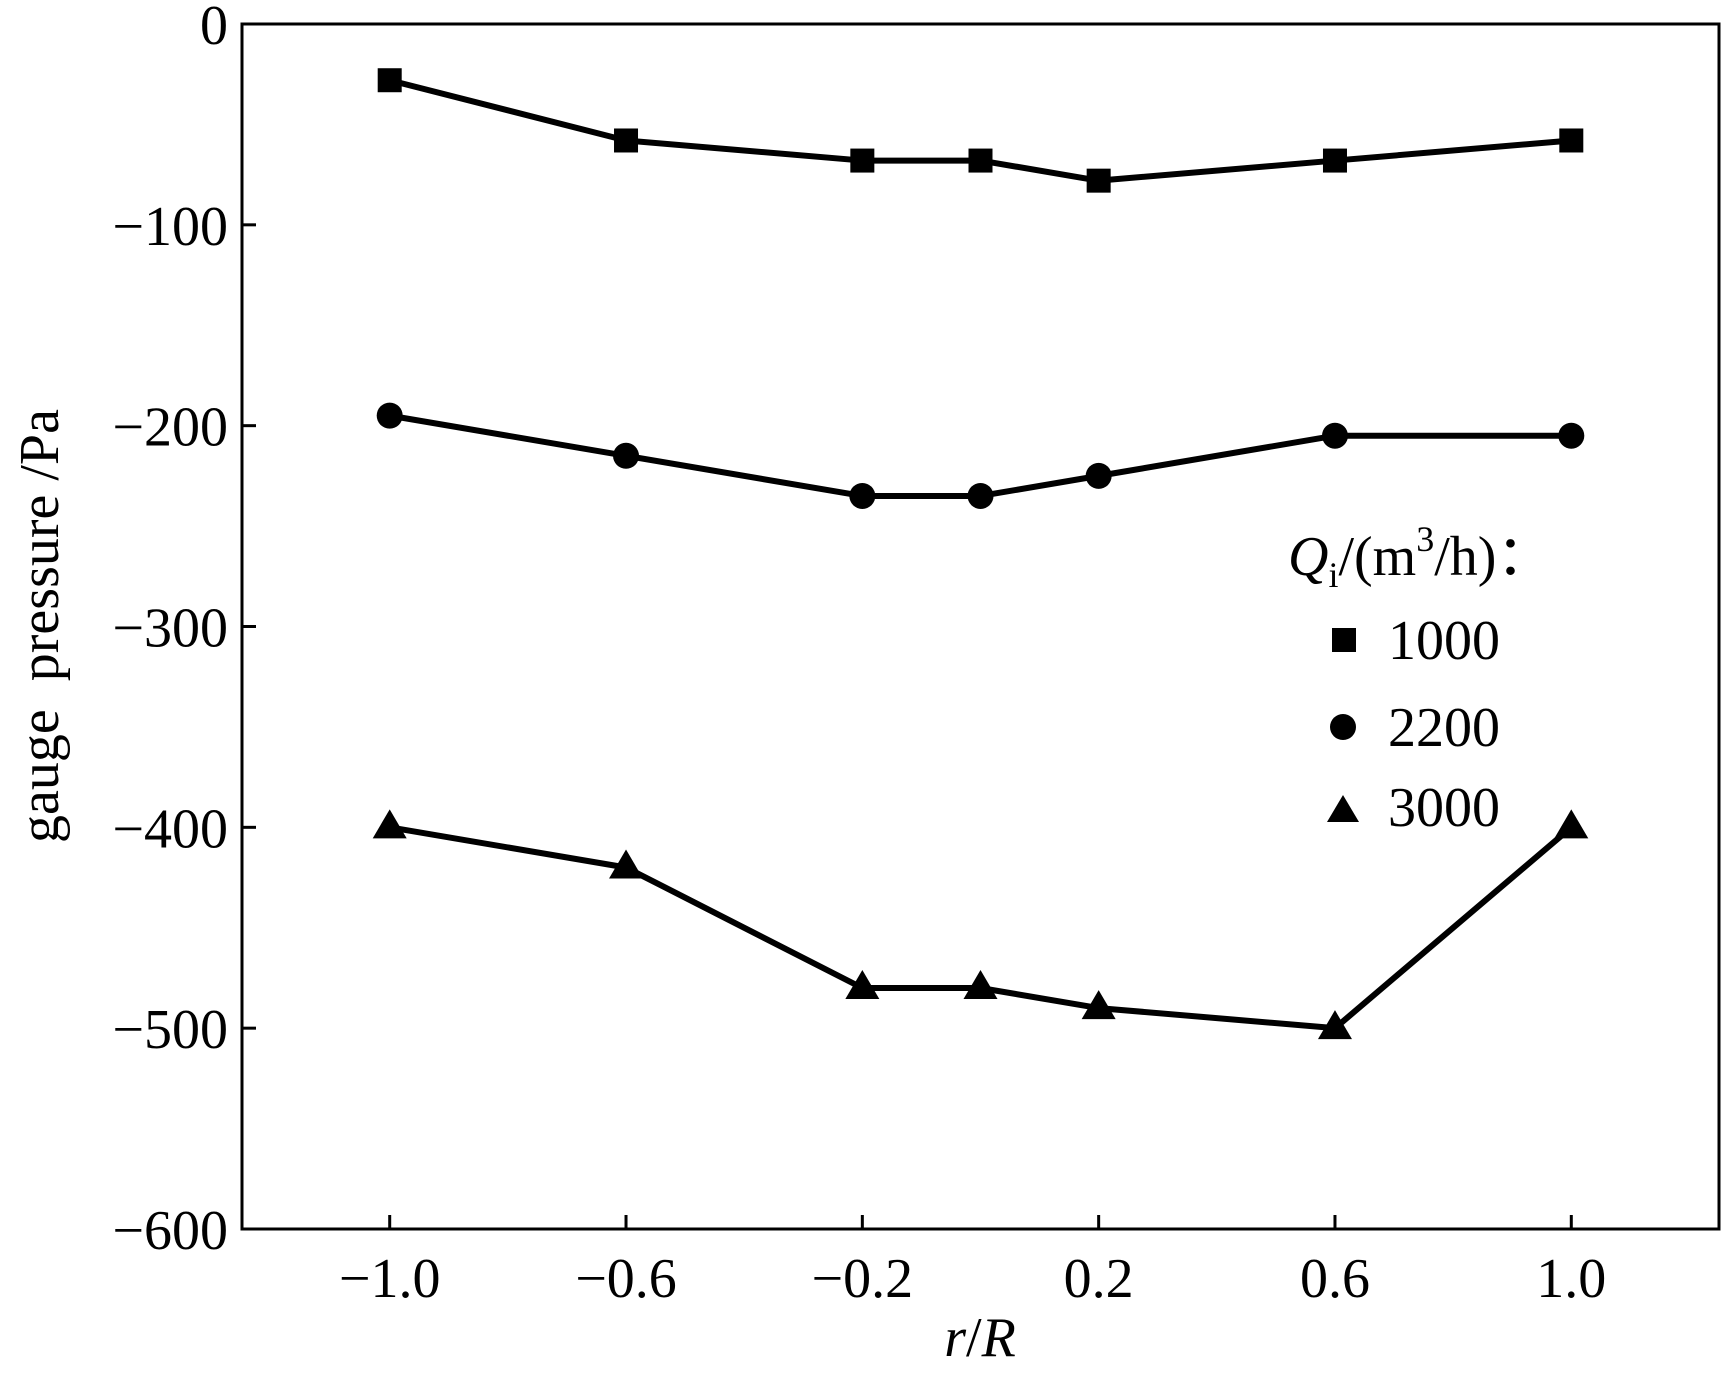 The image size is (1725, 1376). Describe the element at coordinates (170, 1231) in the screenshot. I see `y-tick-label: −600` at that location.